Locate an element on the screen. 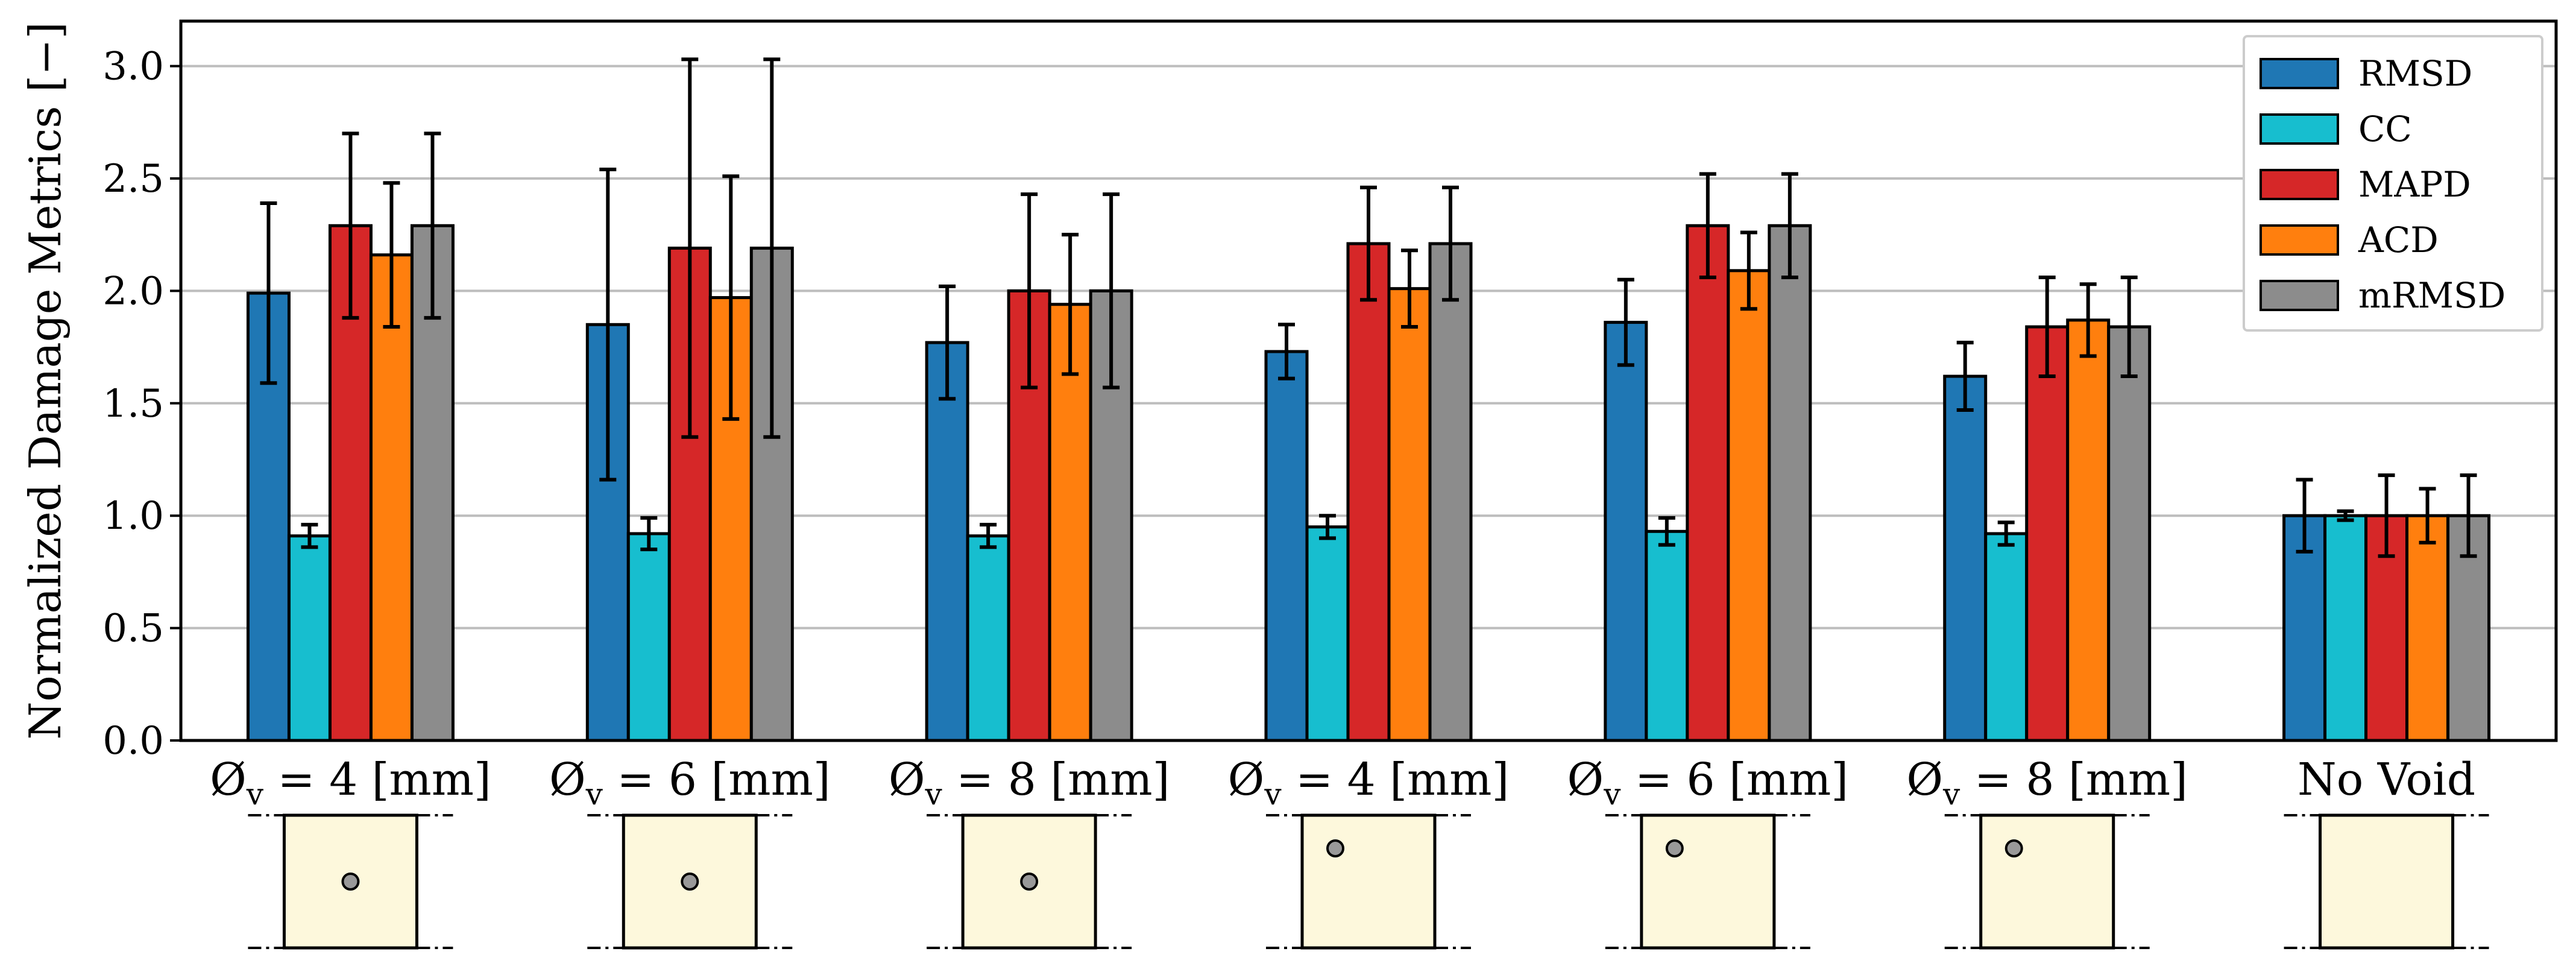 This screenshot has width=2576, height=969. legend-swatch-mrmsd is located at coordinates (2299, 295).